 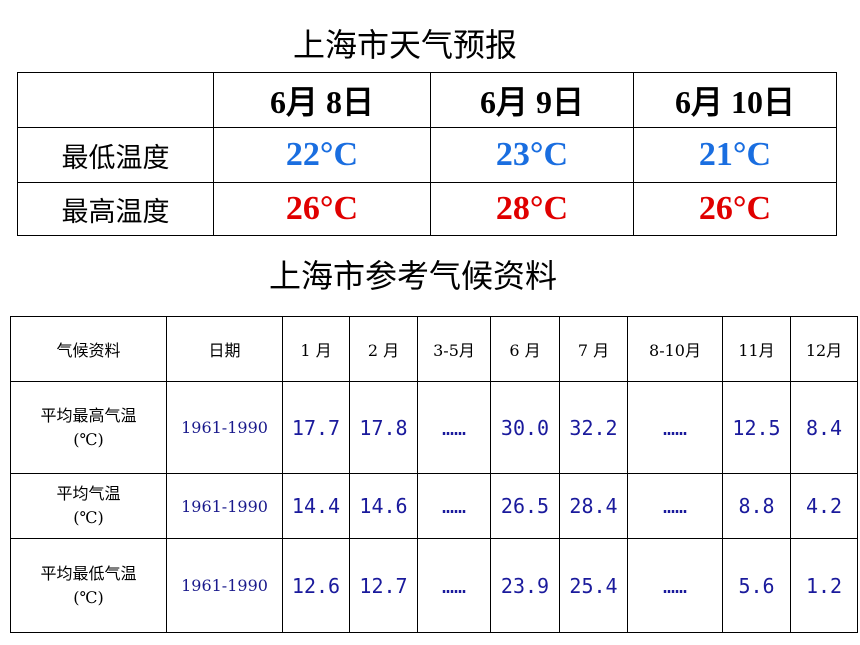 What do you see at coordinates (675, 349) in the screenshot?
I see `column-header: 8-10月` at bounding box center [675, 349].